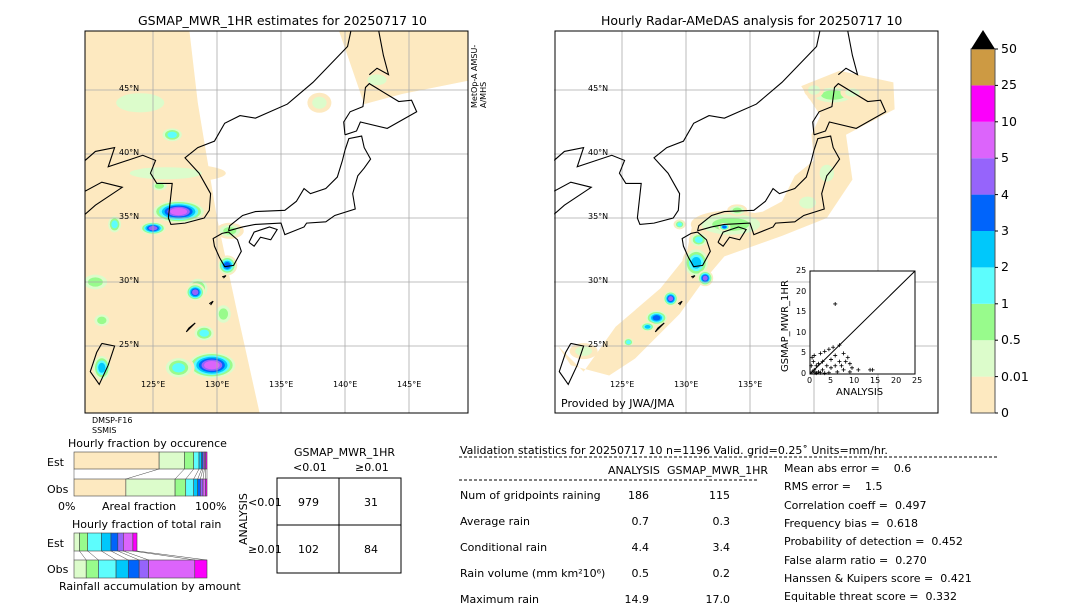  Describe the element at coordinates (862, 322) in the screenshot. I see `one-to-one-line` at that location.